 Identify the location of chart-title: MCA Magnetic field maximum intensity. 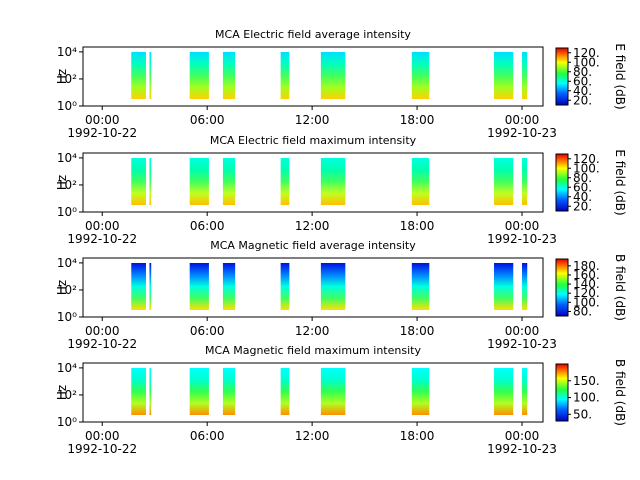
(313, 350).